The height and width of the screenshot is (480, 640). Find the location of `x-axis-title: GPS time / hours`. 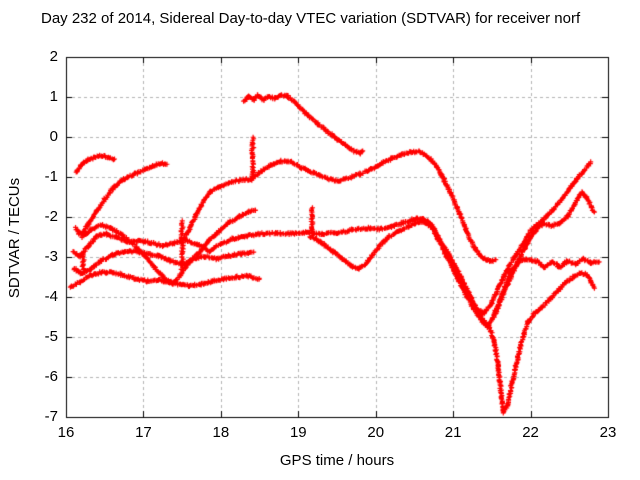

x-axis-title: GPS time / hours is located at coordinates (337, 460).